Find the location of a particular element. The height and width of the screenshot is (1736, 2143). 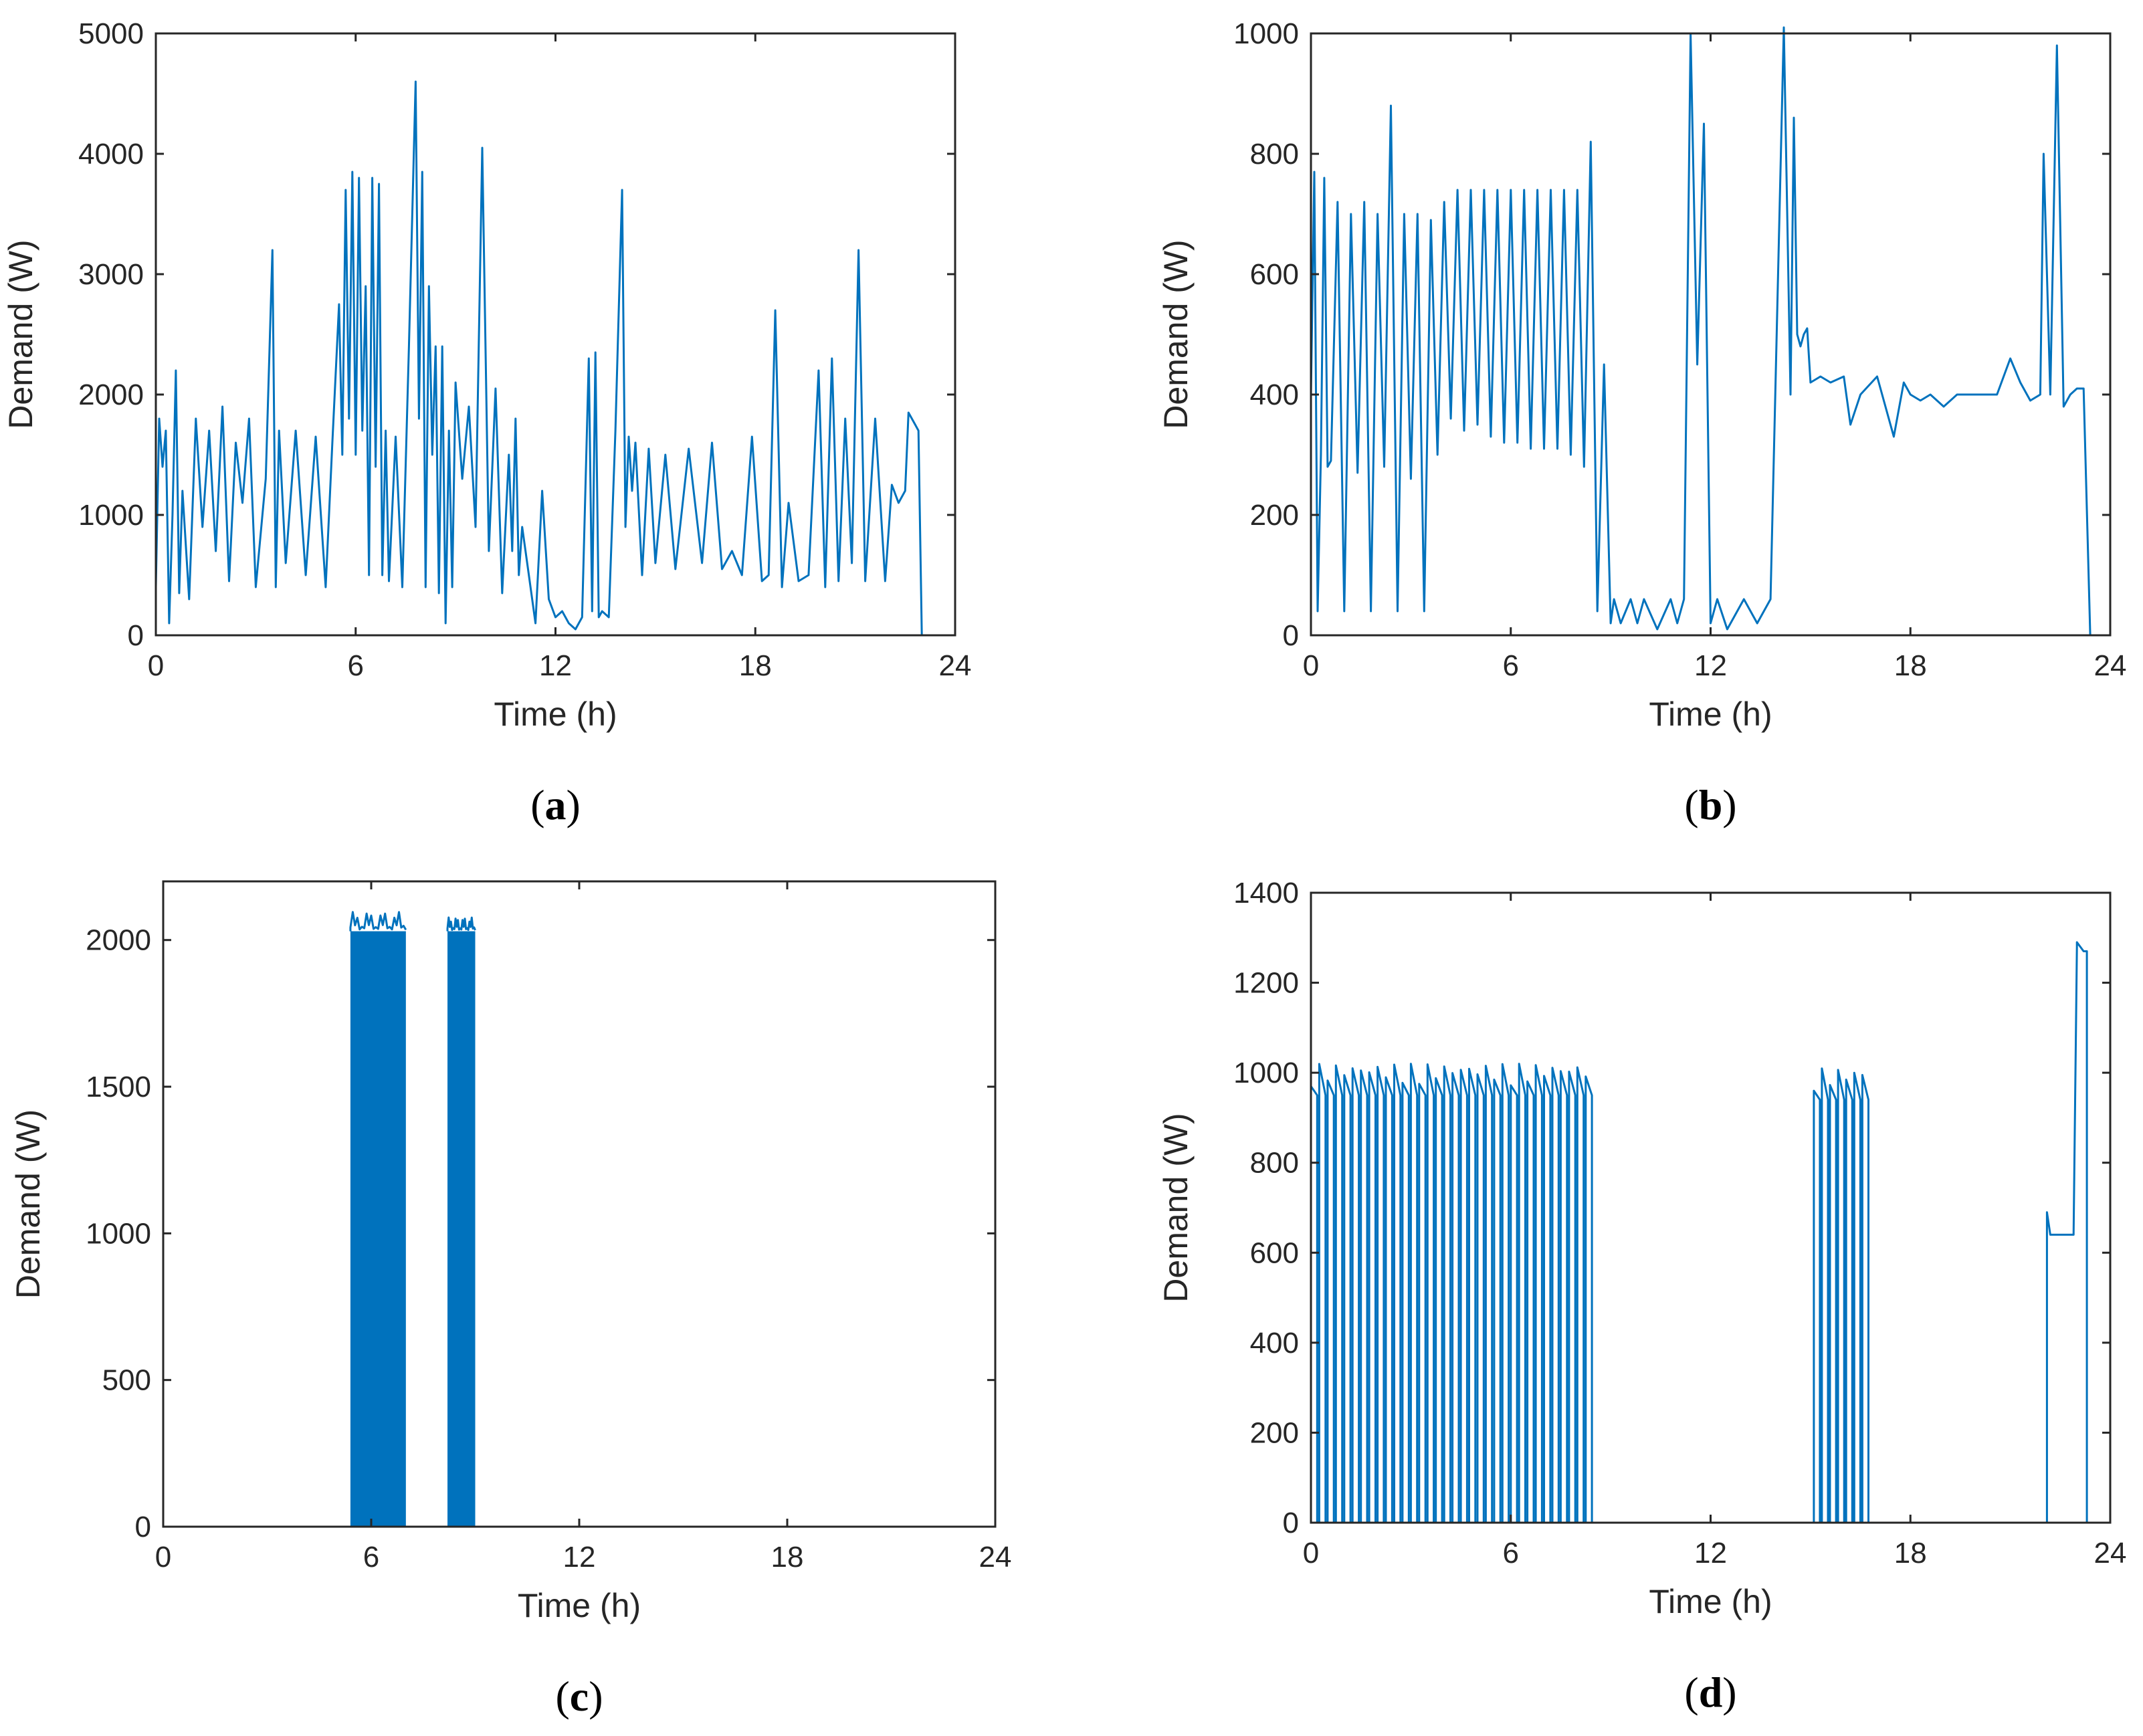

panel-label-b: (b) is located at coordinates (1710, 805).